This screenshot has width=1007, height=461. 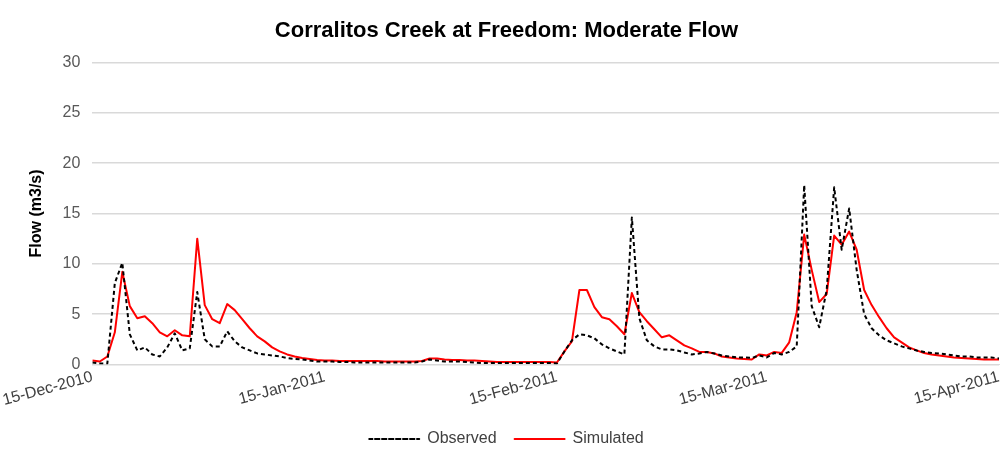 What do you see at coordinates (608, 438) in the screenshot?
I see `legend-label: Simulated` at bounding box center [608, 438].